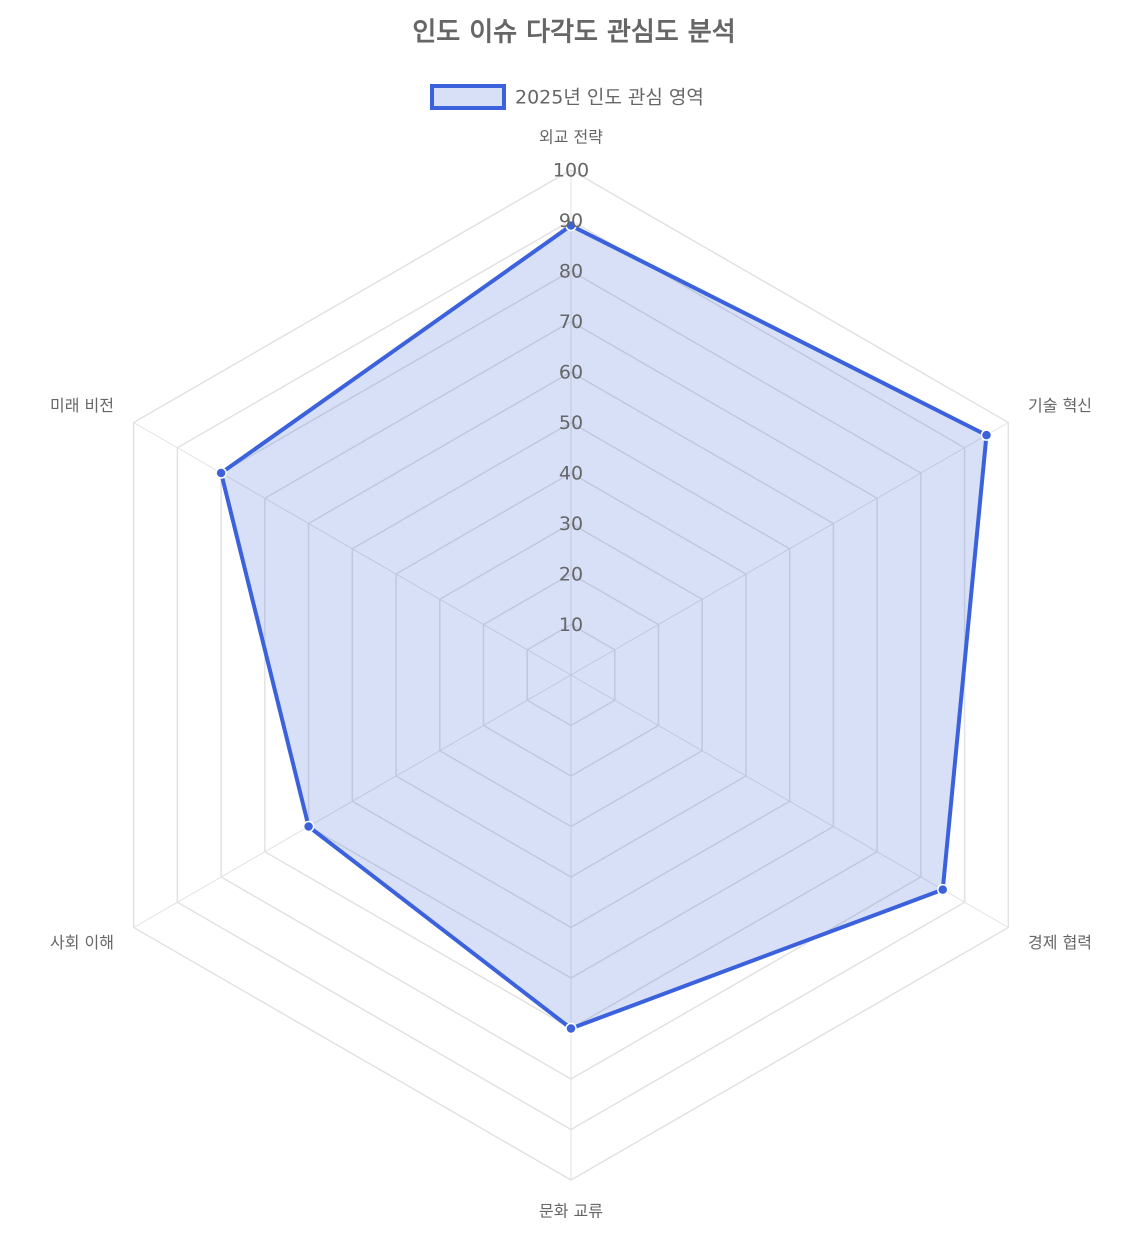 This screenshot has width=1148, height=1254. I want to click on legend-label: 2025년 인도 관심 영역, so click(609, 98).